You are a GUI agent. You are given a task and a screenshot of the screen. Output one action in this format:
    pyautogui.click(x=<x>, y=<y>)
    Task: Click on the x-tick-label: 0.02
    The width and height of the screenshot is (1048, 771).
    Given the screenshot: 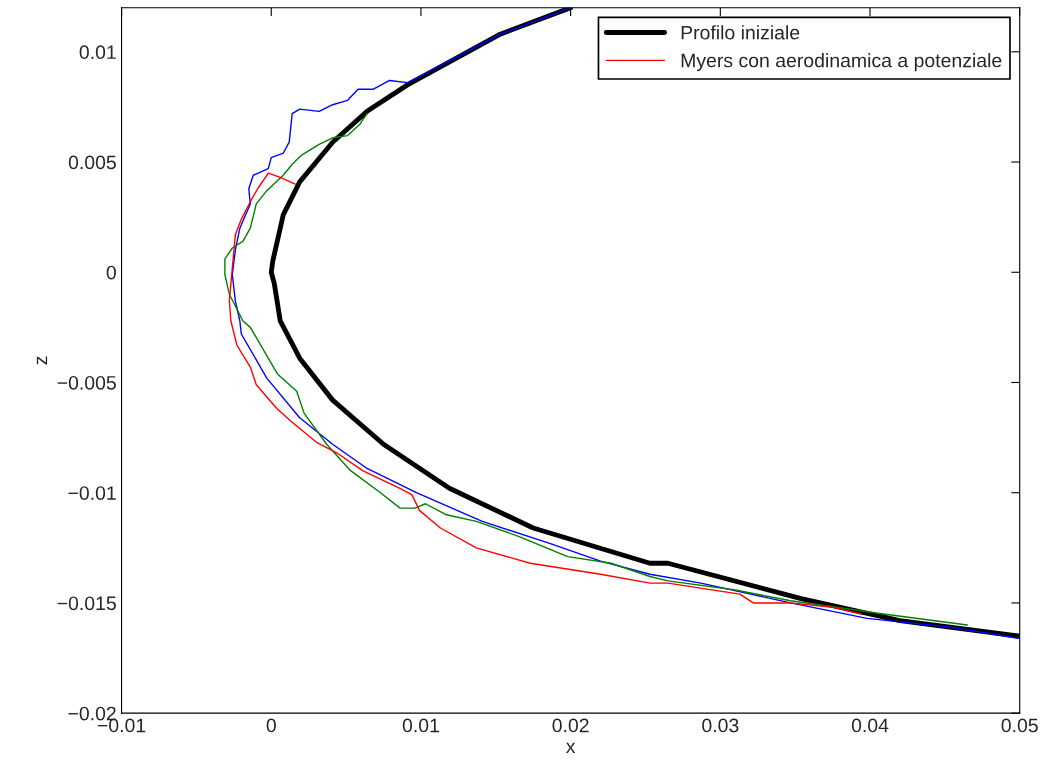 What is the action you would take?
    pyautogui.click(x=570, y=725)
    